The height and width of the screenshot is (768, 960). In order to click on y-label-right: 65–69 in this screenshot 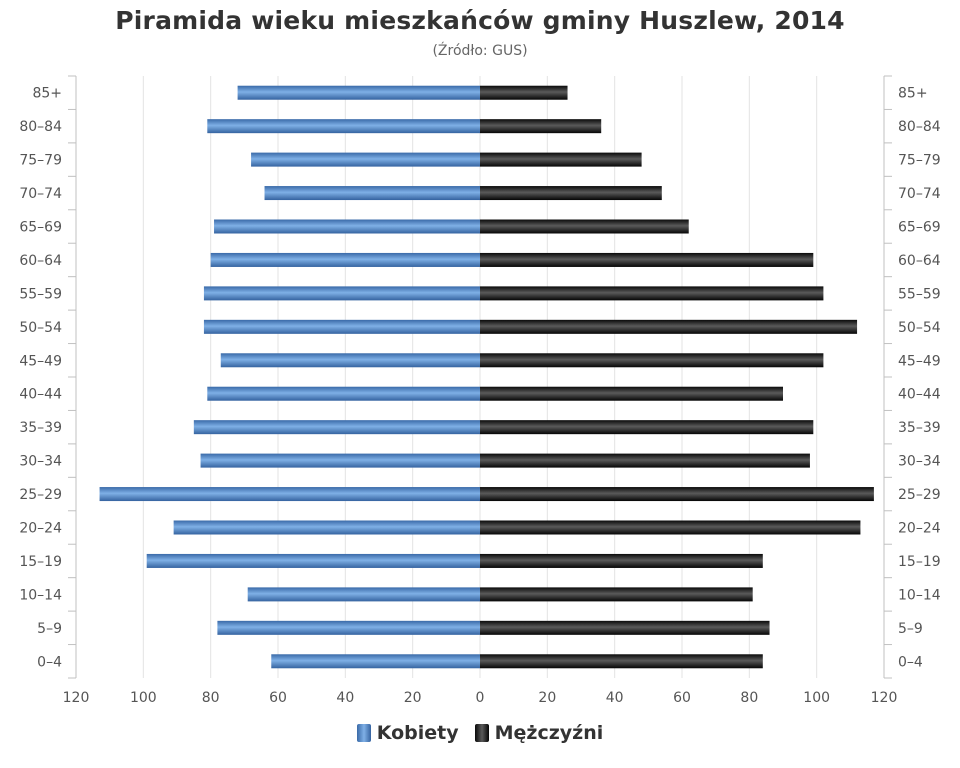, I will do `click(919, 228)`.